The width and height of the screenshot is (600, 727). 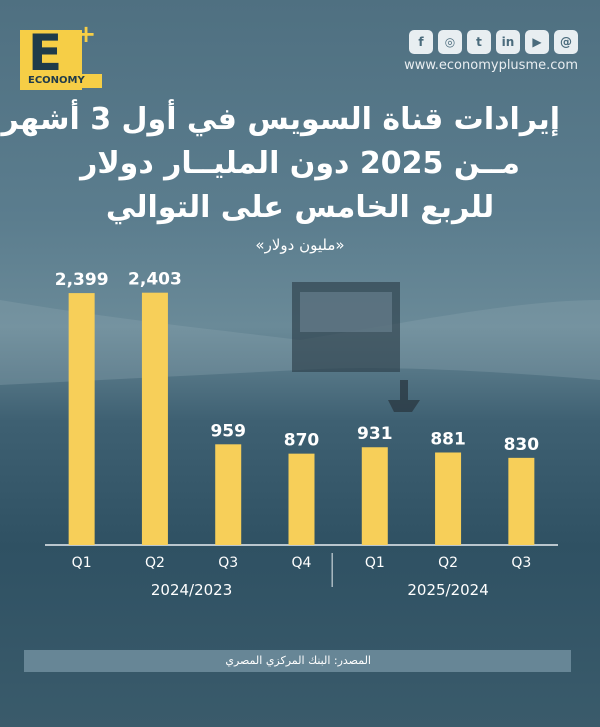 I want to click on linkedin-icon: in, so click(x=508, y=42).